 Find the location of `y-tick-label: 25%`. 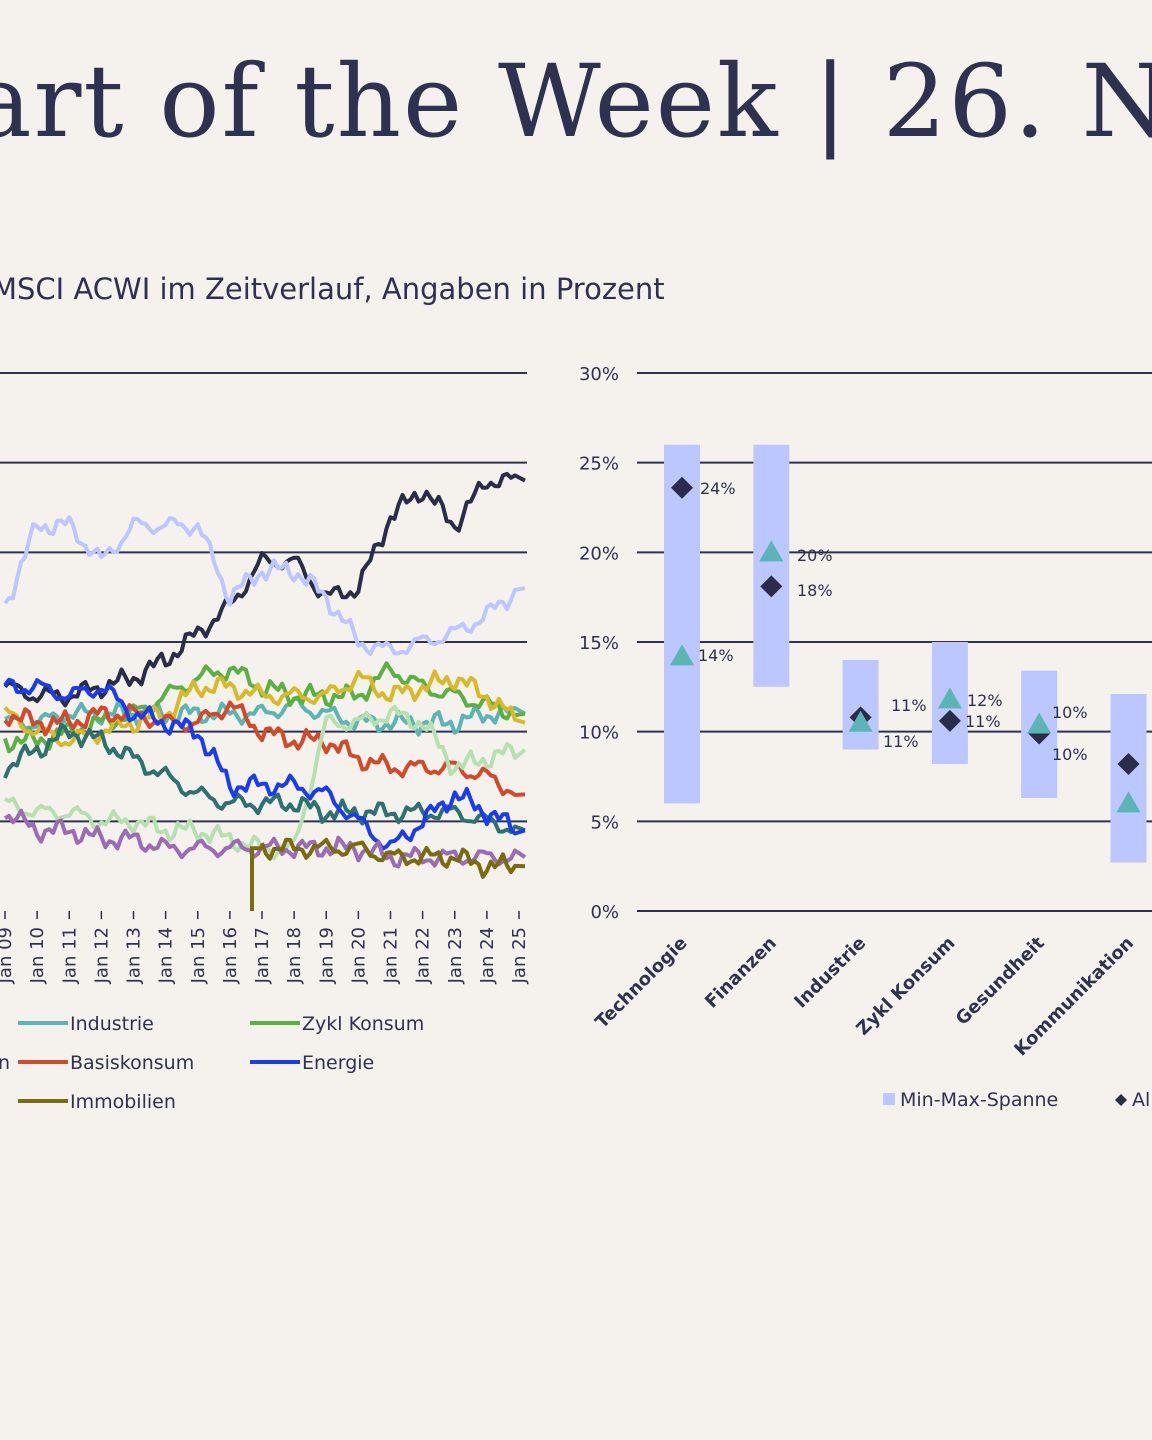

y-tick-label: 25% is located at coordinates (599, 464).